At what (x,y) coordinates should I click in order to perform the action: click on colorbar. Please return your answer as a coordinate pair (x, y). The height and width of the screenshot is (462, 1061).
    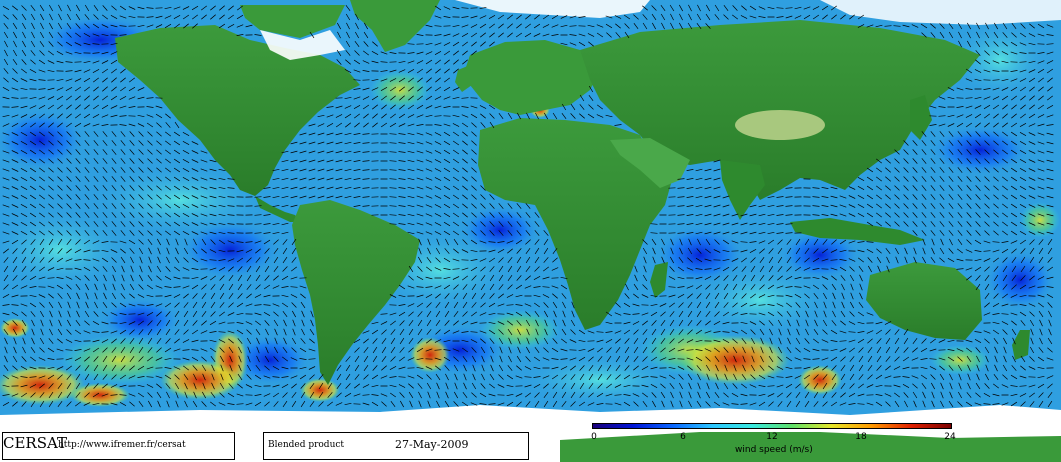
    Looking at the image, I should click on (772, 426).